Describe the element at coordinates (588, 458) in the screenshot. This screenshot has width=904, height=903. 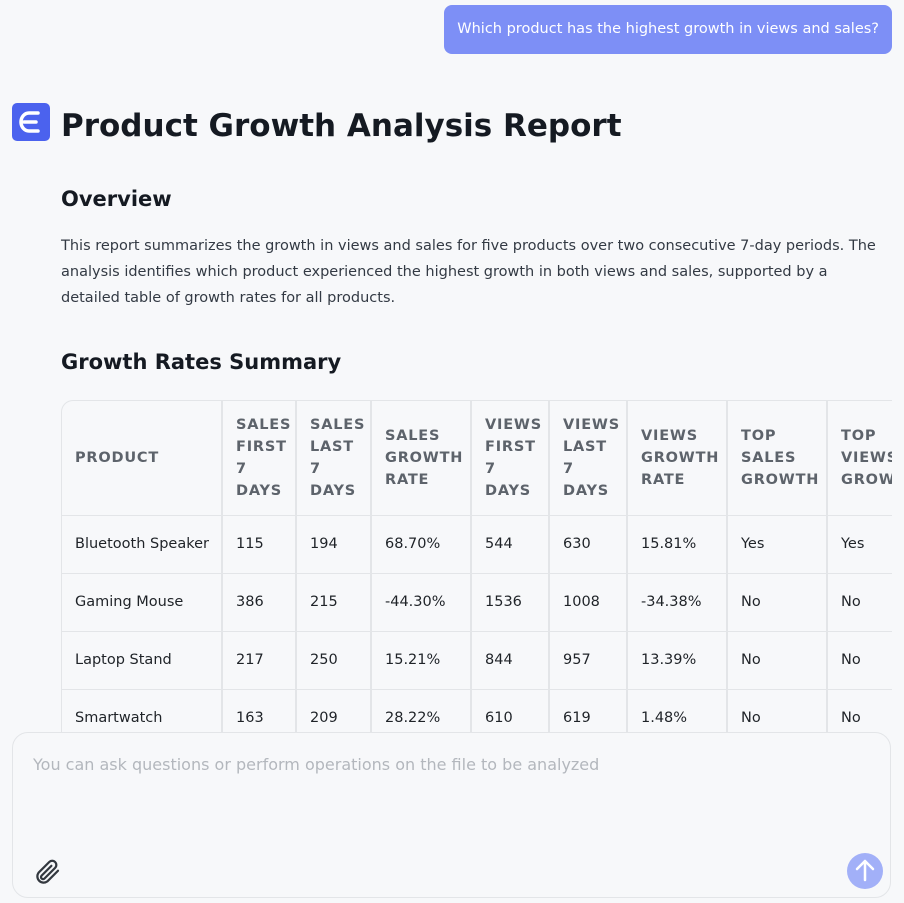
I see `column-header: VIEWS LAST 7 DAYS` at that location.